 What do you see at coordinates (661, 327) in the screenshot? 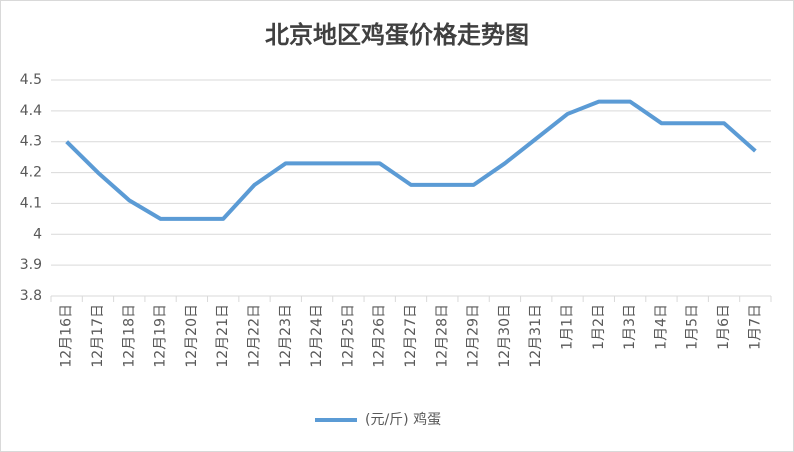
I see `x-tick-label: 1月4日` at bounding box center [661, 327].